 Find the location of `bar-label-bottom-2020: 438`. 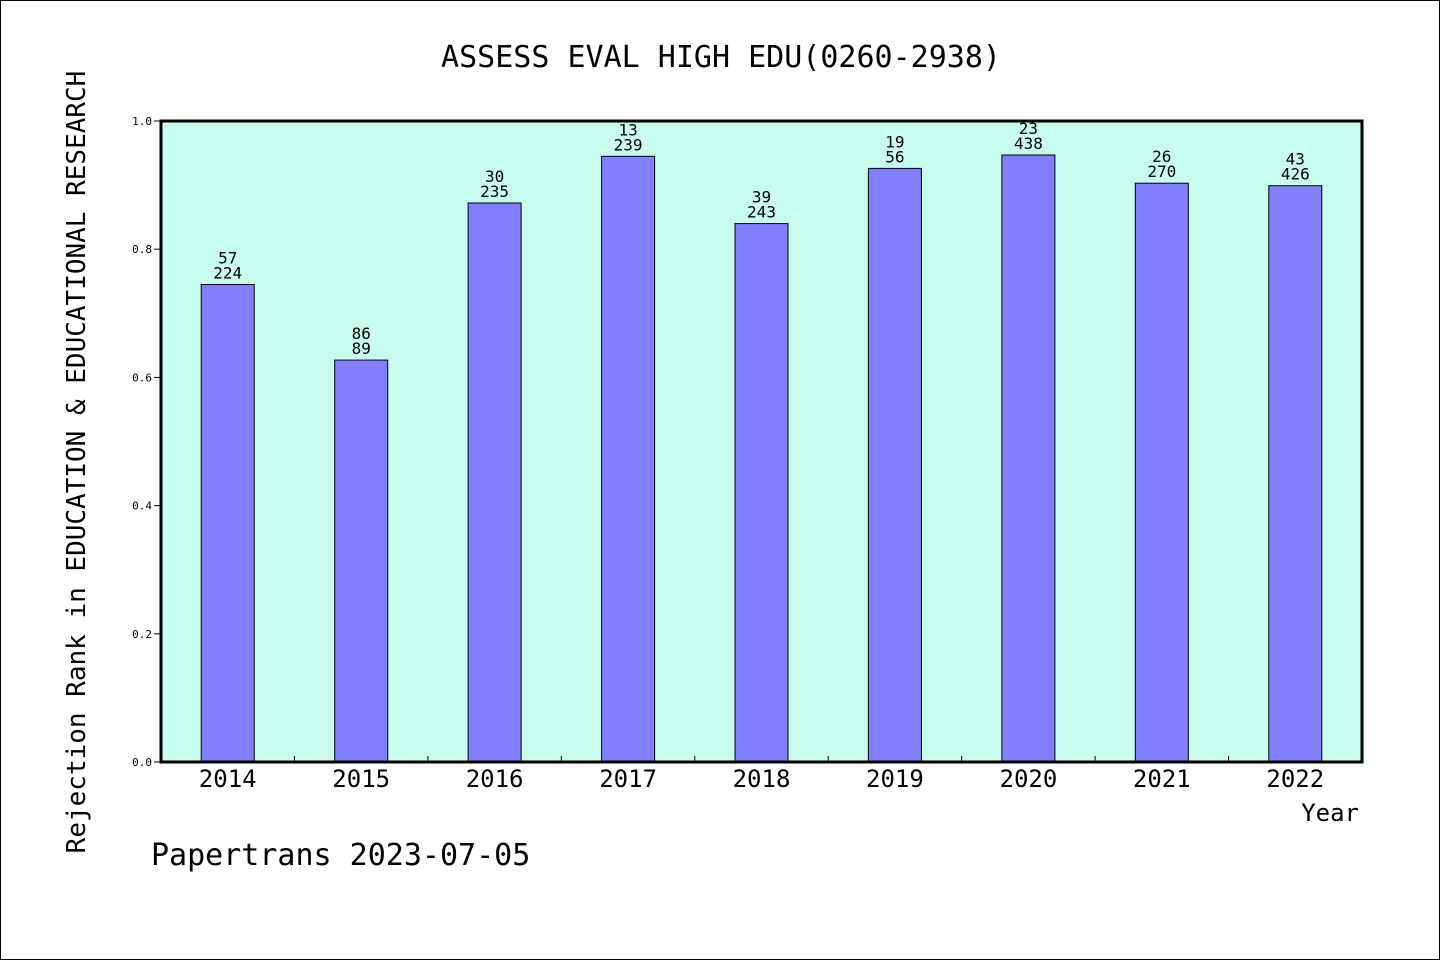

bar-label-bottom-2020: 438 is located at coordinates (1028, 143).